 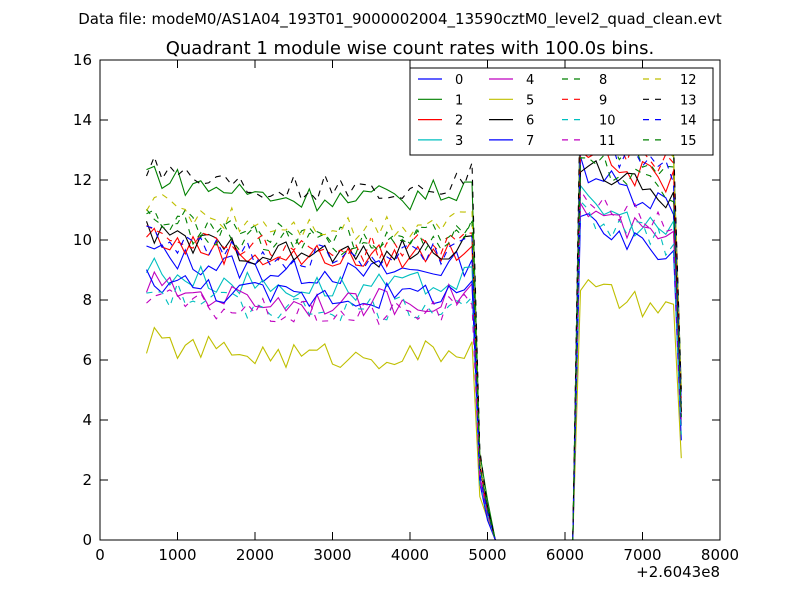 What do you see at coordinates (720, 555) in the screenshot?
I see `x-tick-label: 8000` at bounding box center [720, 555].